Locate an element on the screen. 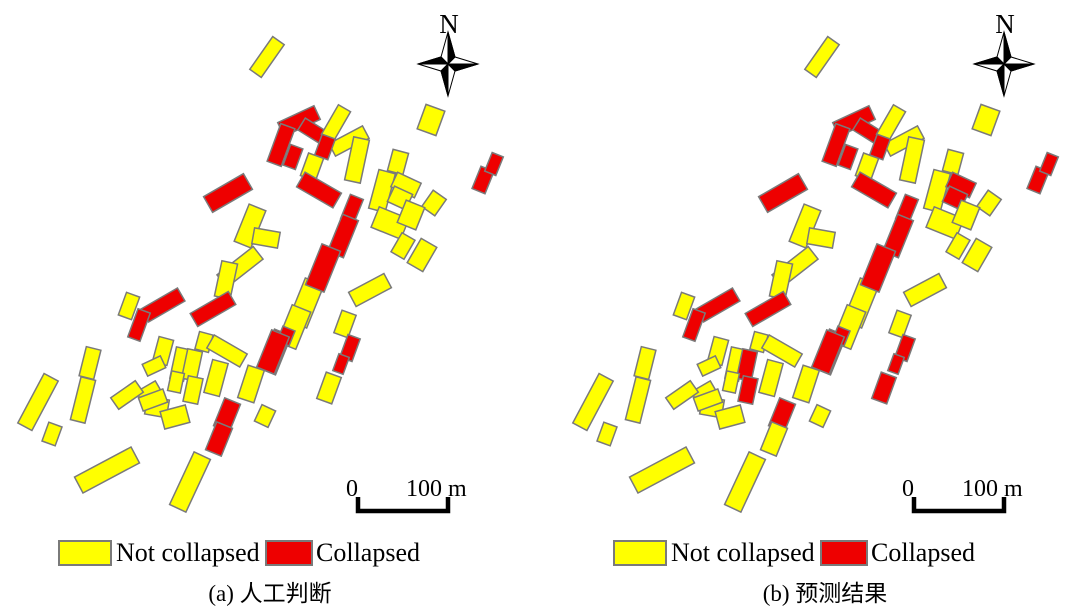  caption-panel-b: (b) 预测结果 is located at coordinates (825, 593).